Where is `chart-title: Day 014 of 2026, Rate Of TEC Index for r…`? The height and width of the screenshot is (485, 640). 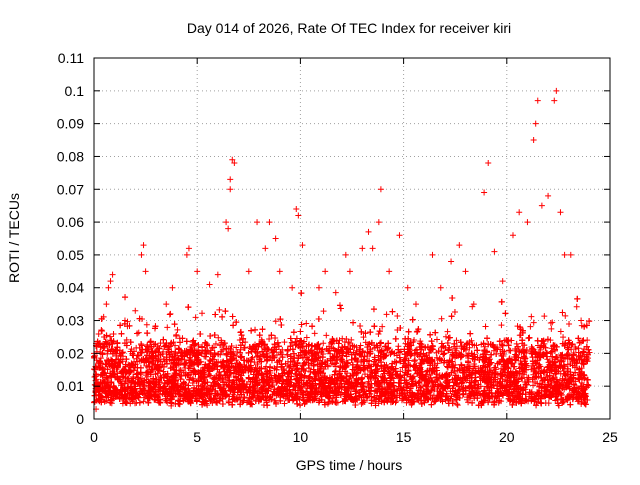
chart-title: Day 014 of 2026, Rate Of TEC Index for r… is located at coordinates (349, 28).